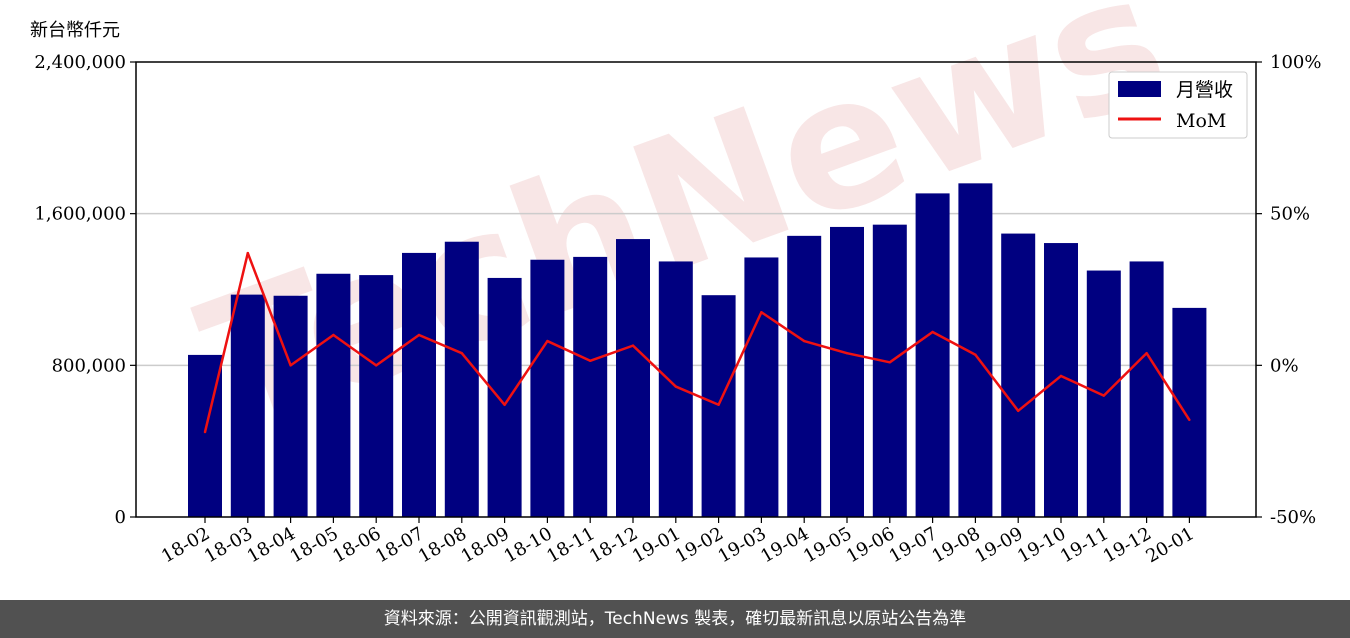  What do you see at coordinates (85, 290) in the screenshot?
I see `left-y-axis: 0 800,000 1,600,000 2,400,000` at bounding box center [85, 290].